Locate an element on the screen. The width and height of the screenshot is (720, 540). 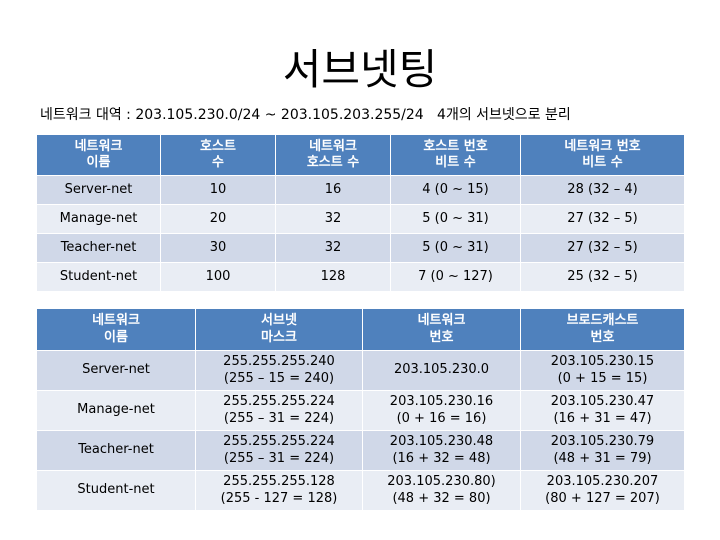
table-cell: 255.255.255.128 (255 - 127 = 128) is located at coordinates (279, 490).